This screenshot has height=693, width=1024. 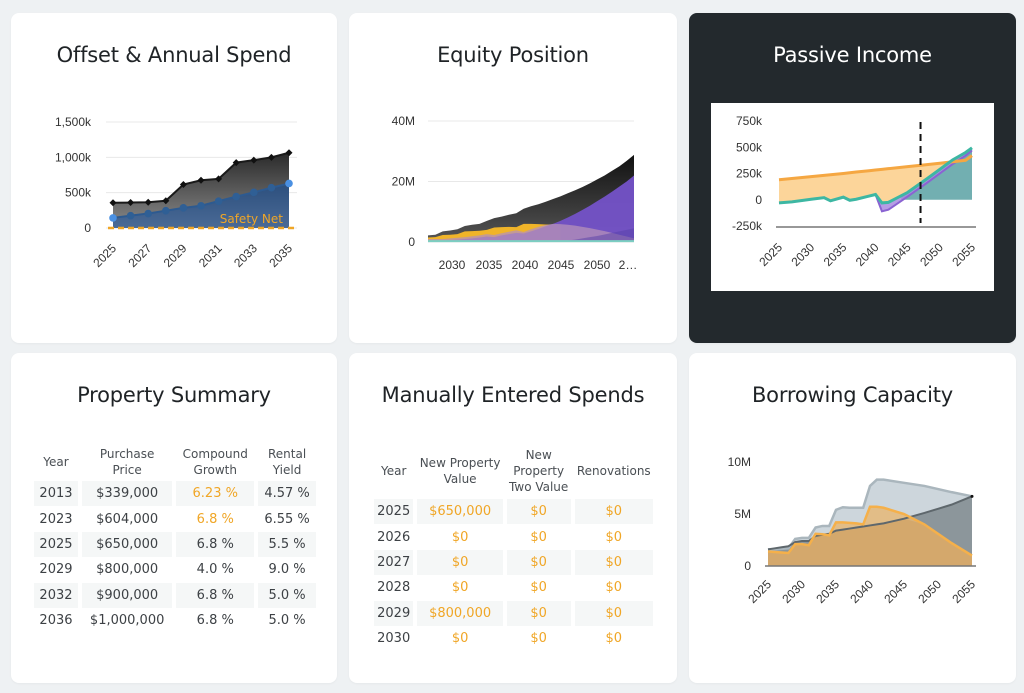 I want to click on table-row: 2030 $0 $0 $0, so click(x=513, y=638).